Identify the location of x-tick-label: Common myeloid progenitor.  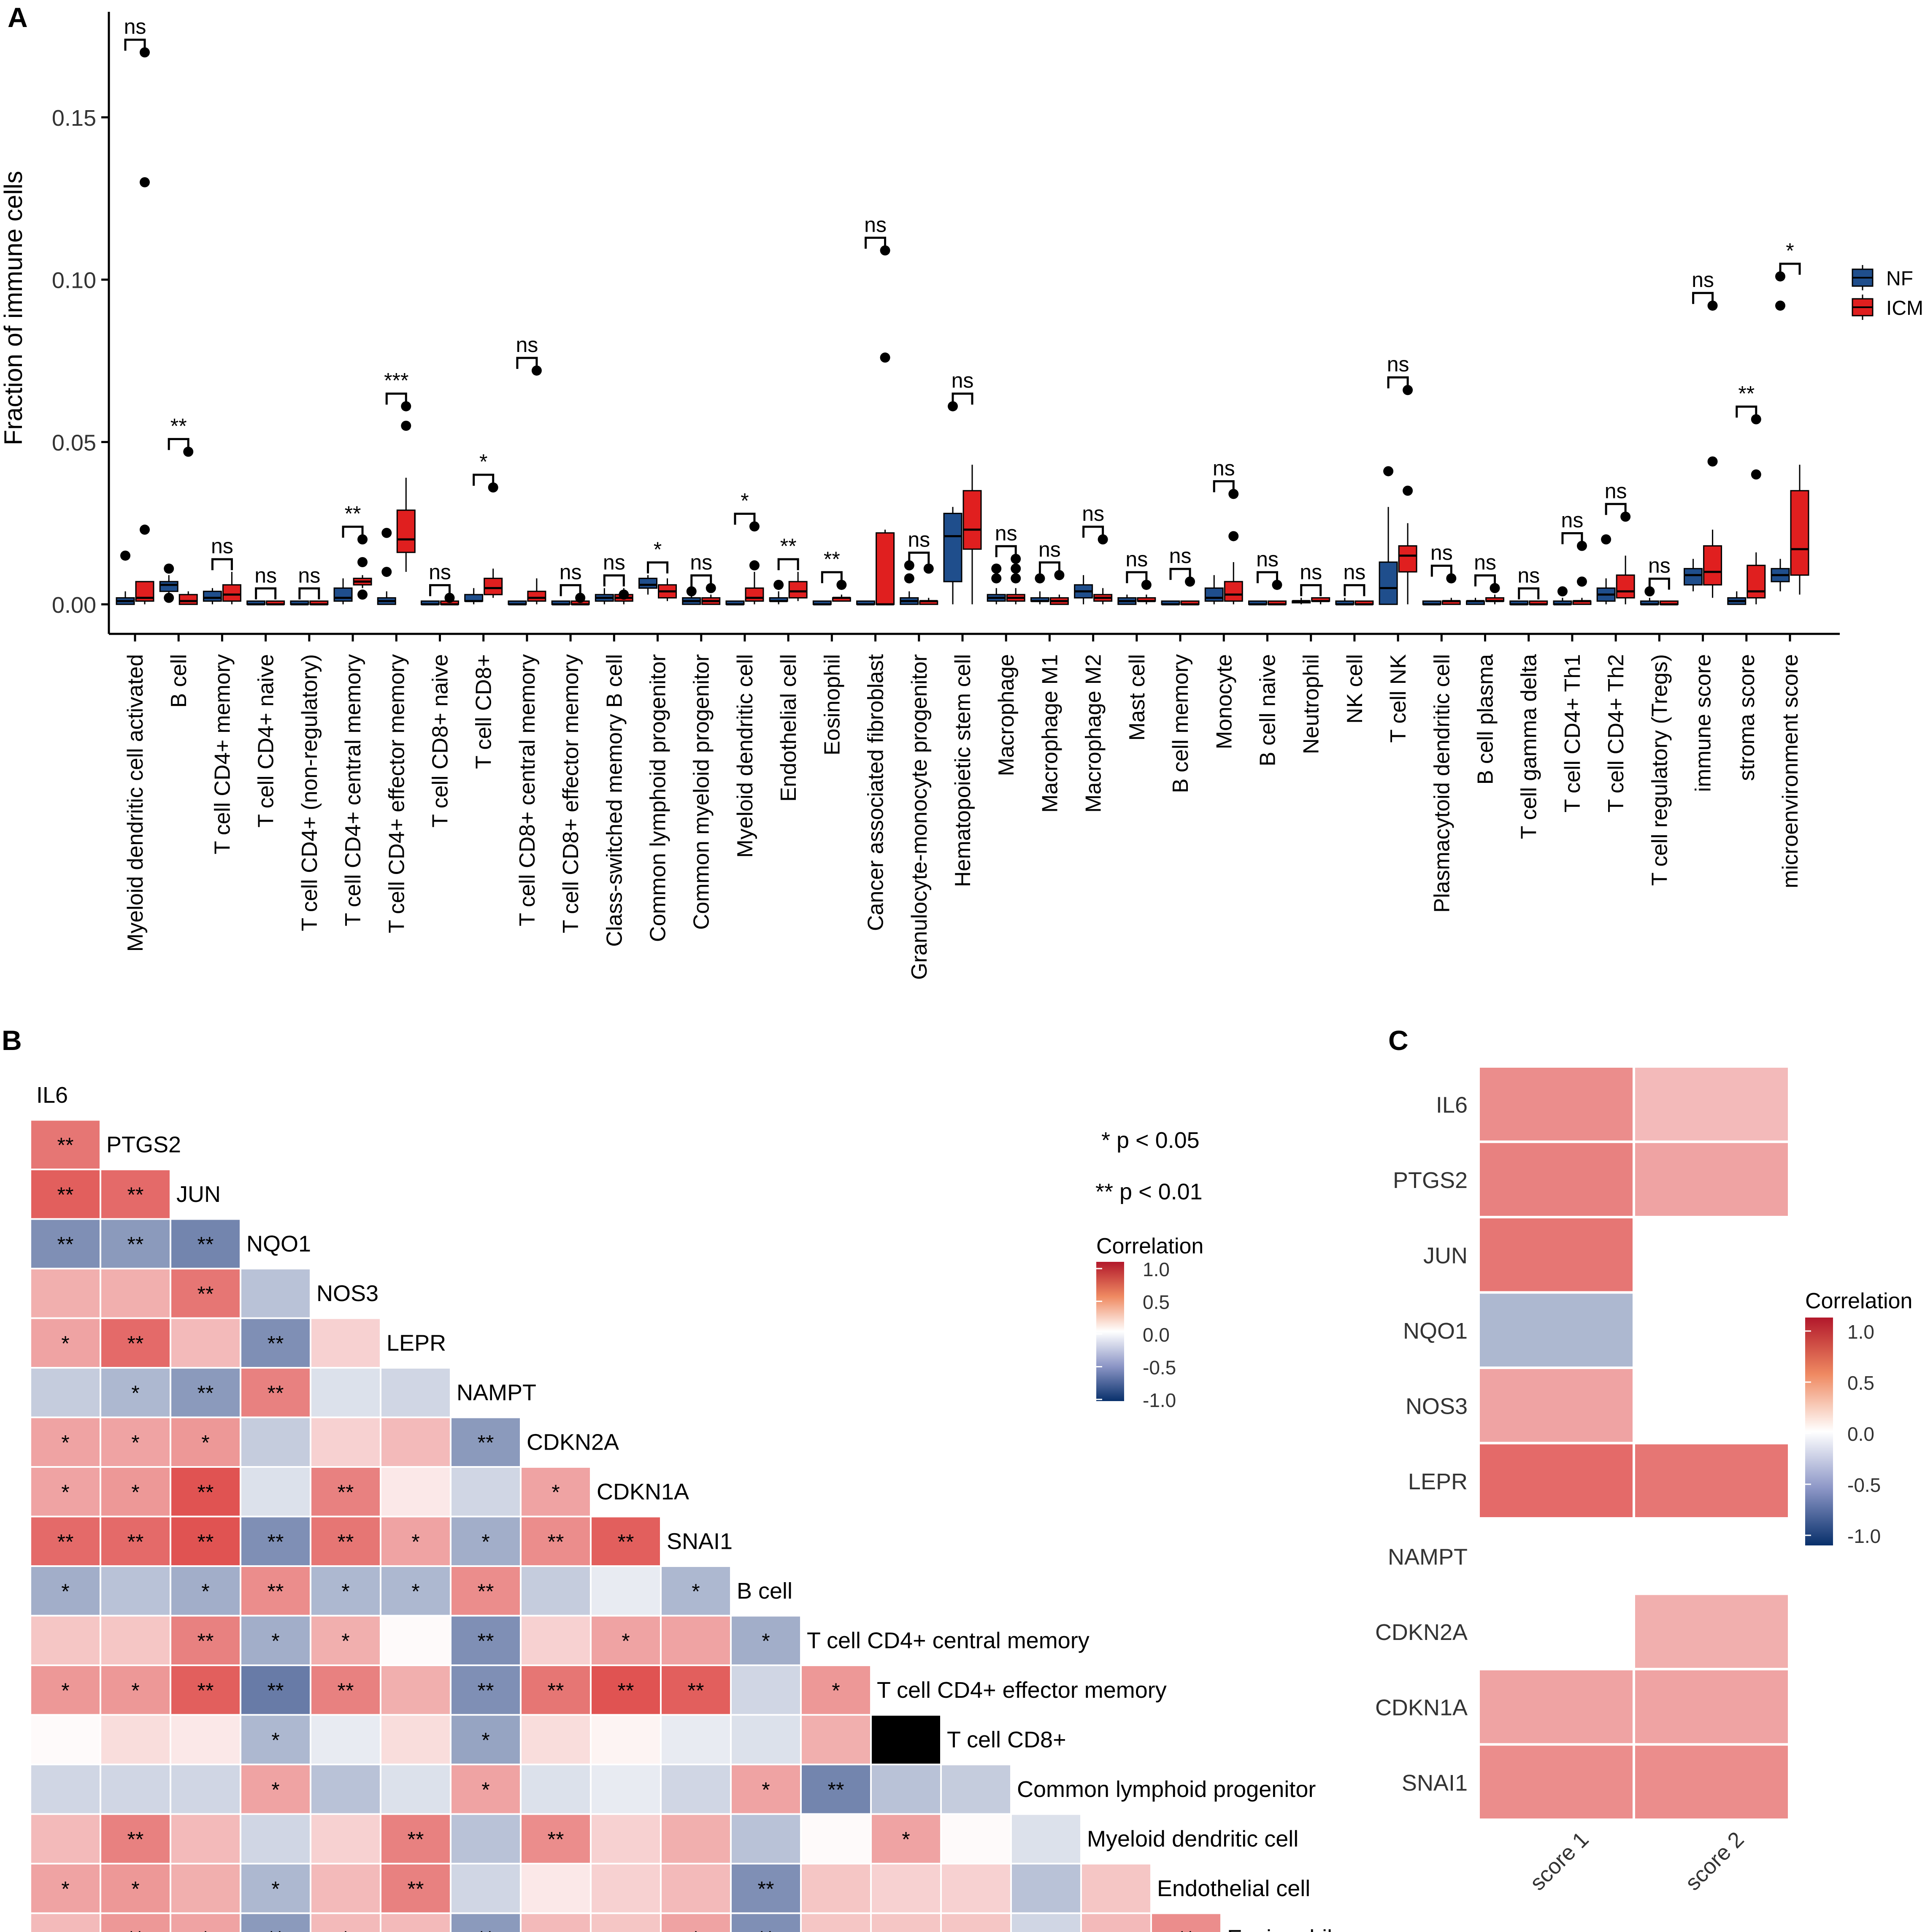
(701, 792).